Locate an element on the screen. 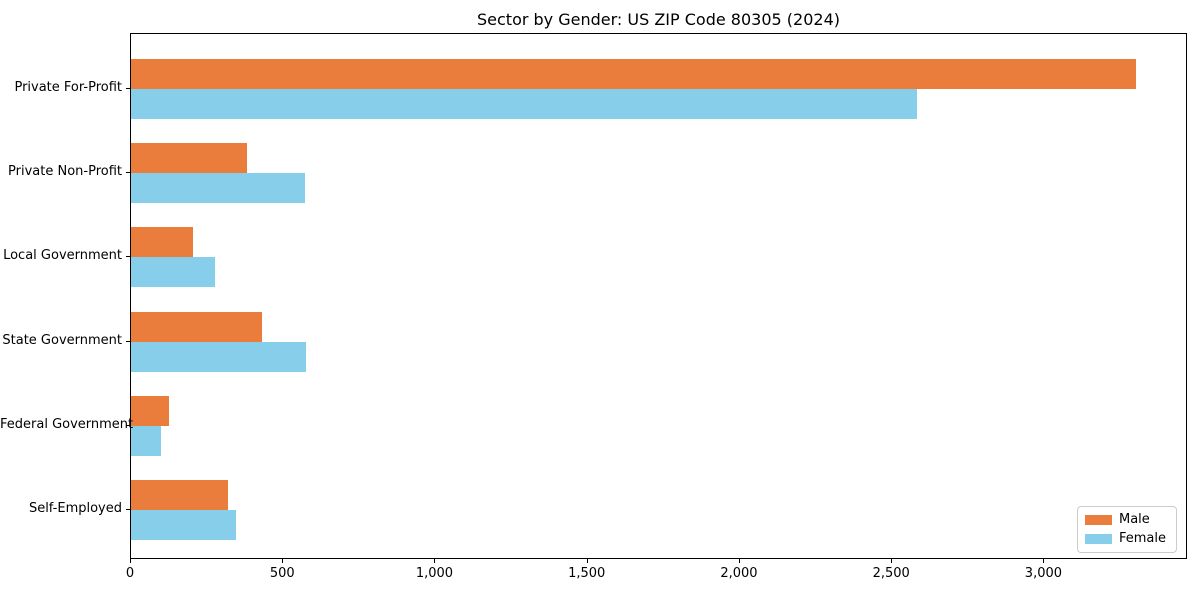  legend-item-male: Male is located at coordinates (1125, 519).